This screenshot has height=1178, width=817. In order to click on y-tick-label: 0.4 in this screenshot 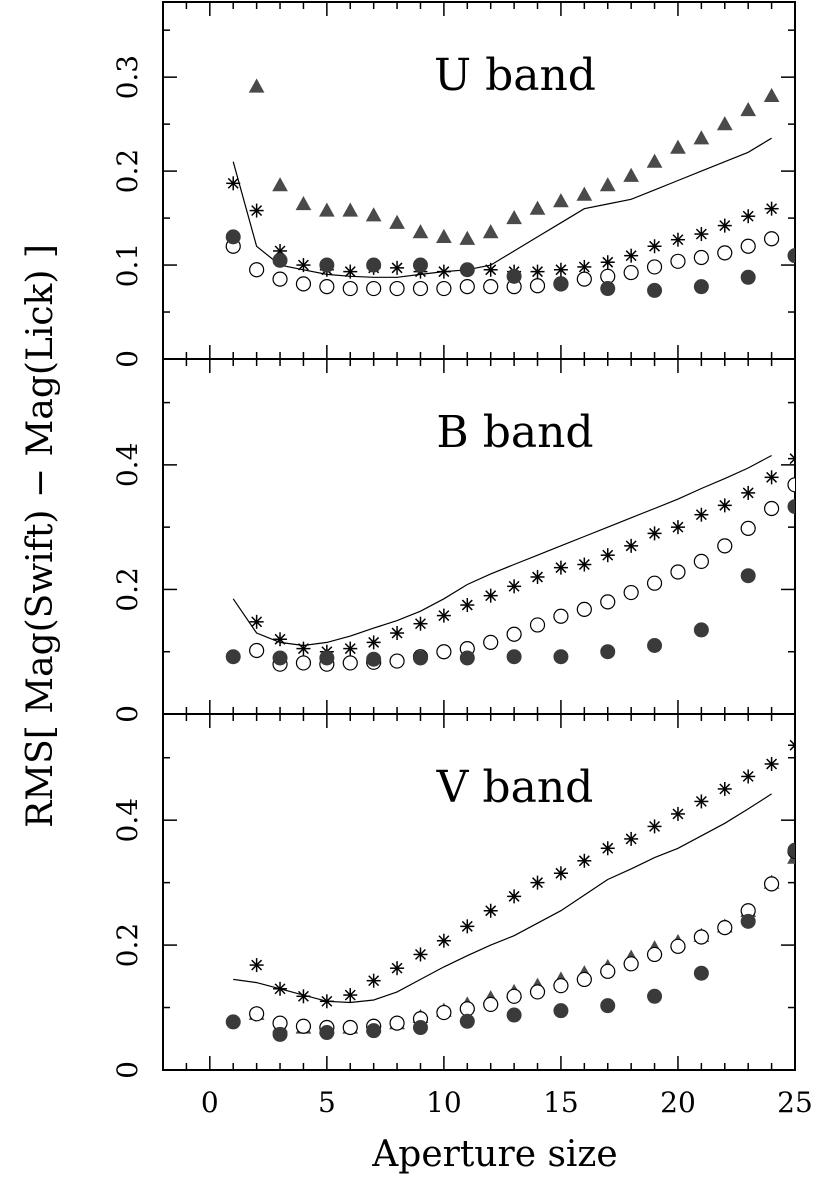, I will do `click(127, 820)`.